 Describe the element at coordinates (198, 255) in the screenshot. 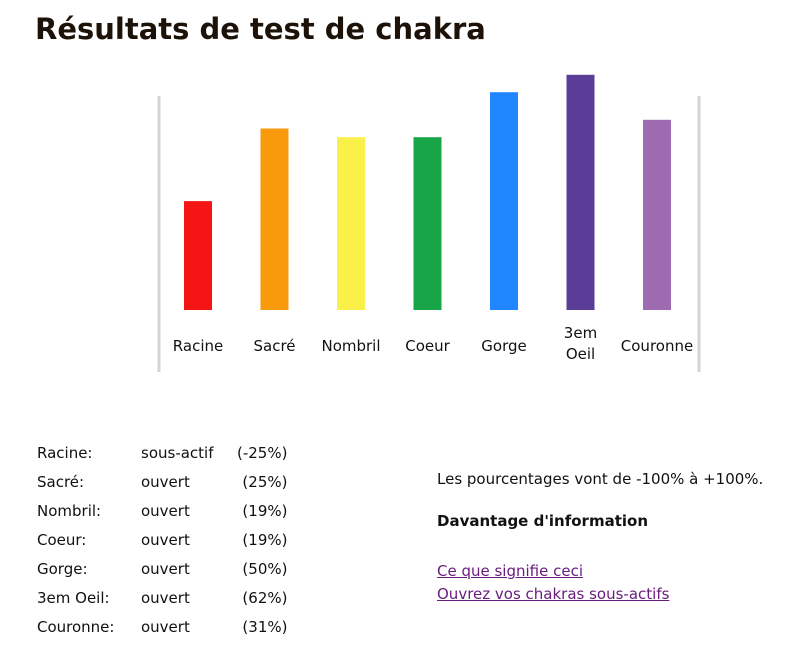

I see `bar-racine` at that location.